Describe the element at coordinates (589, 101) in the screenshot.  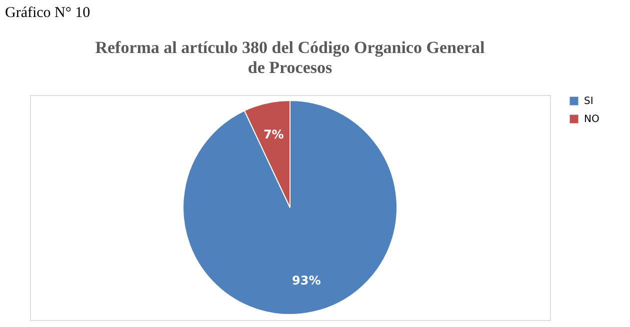
I see `legend-label: SI` at that location.